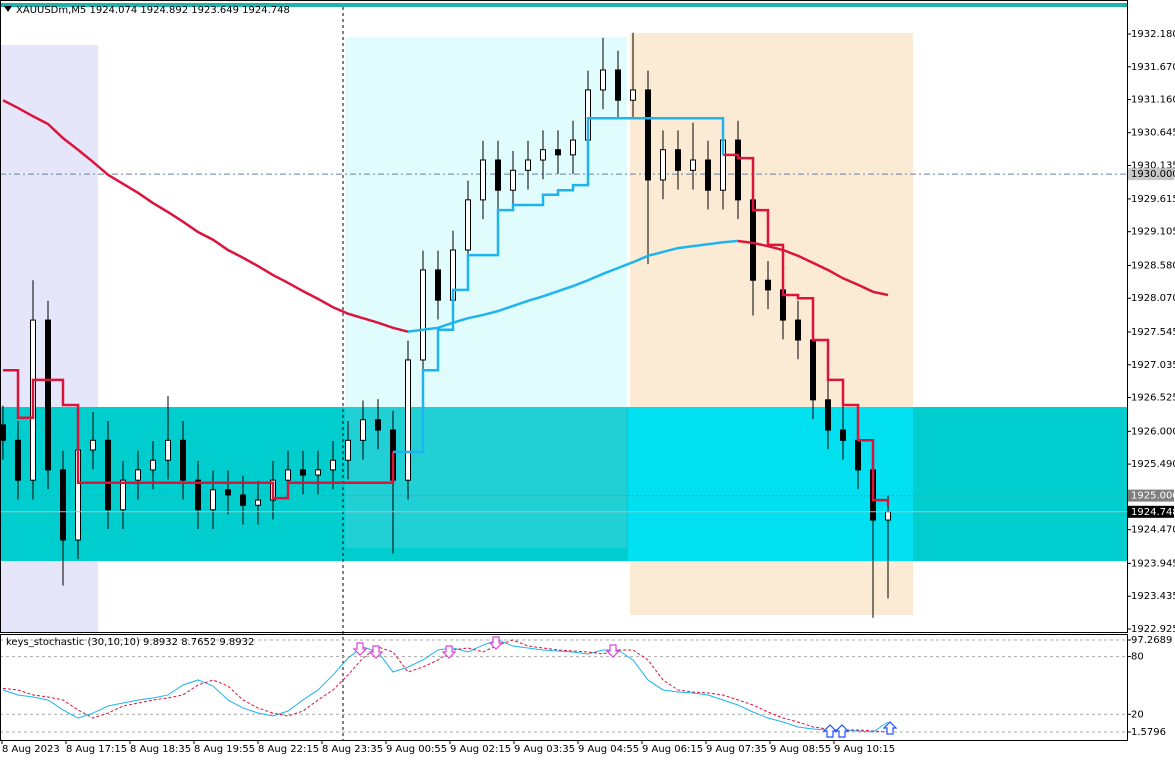  What do you see at coordinates (1151, 640) in the screenshot?
I see `y-tick-label: 97.2689` at bounding box center [1151, 640].